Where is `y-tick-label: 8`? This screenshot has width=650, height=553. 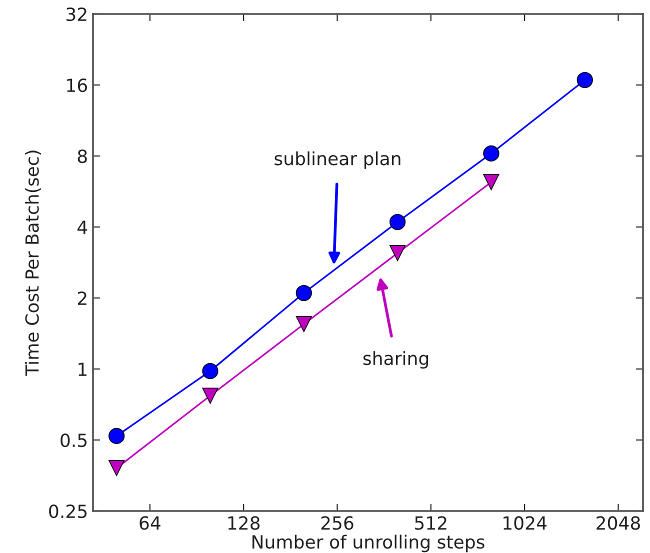 y-tick-label: 8 is located at coordinates (82, 156).